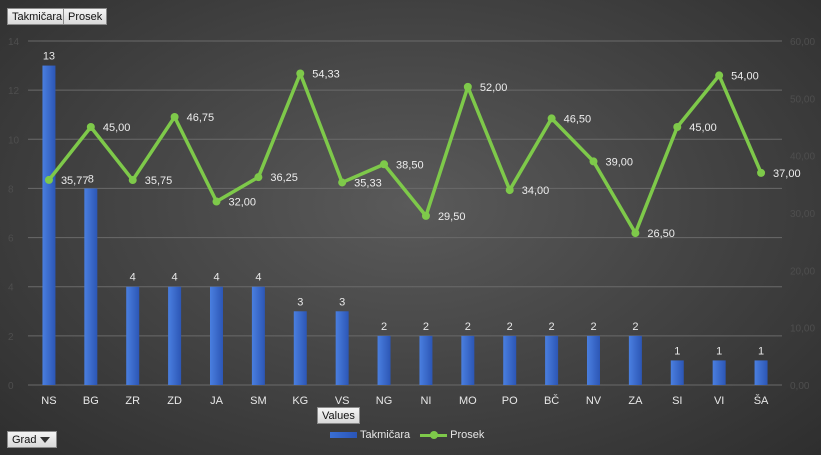 The height and width of the screenshot is (455, 821). Describe the element at coordinates (677, 372) in the screenshot. I see `bar-SI` at that location.